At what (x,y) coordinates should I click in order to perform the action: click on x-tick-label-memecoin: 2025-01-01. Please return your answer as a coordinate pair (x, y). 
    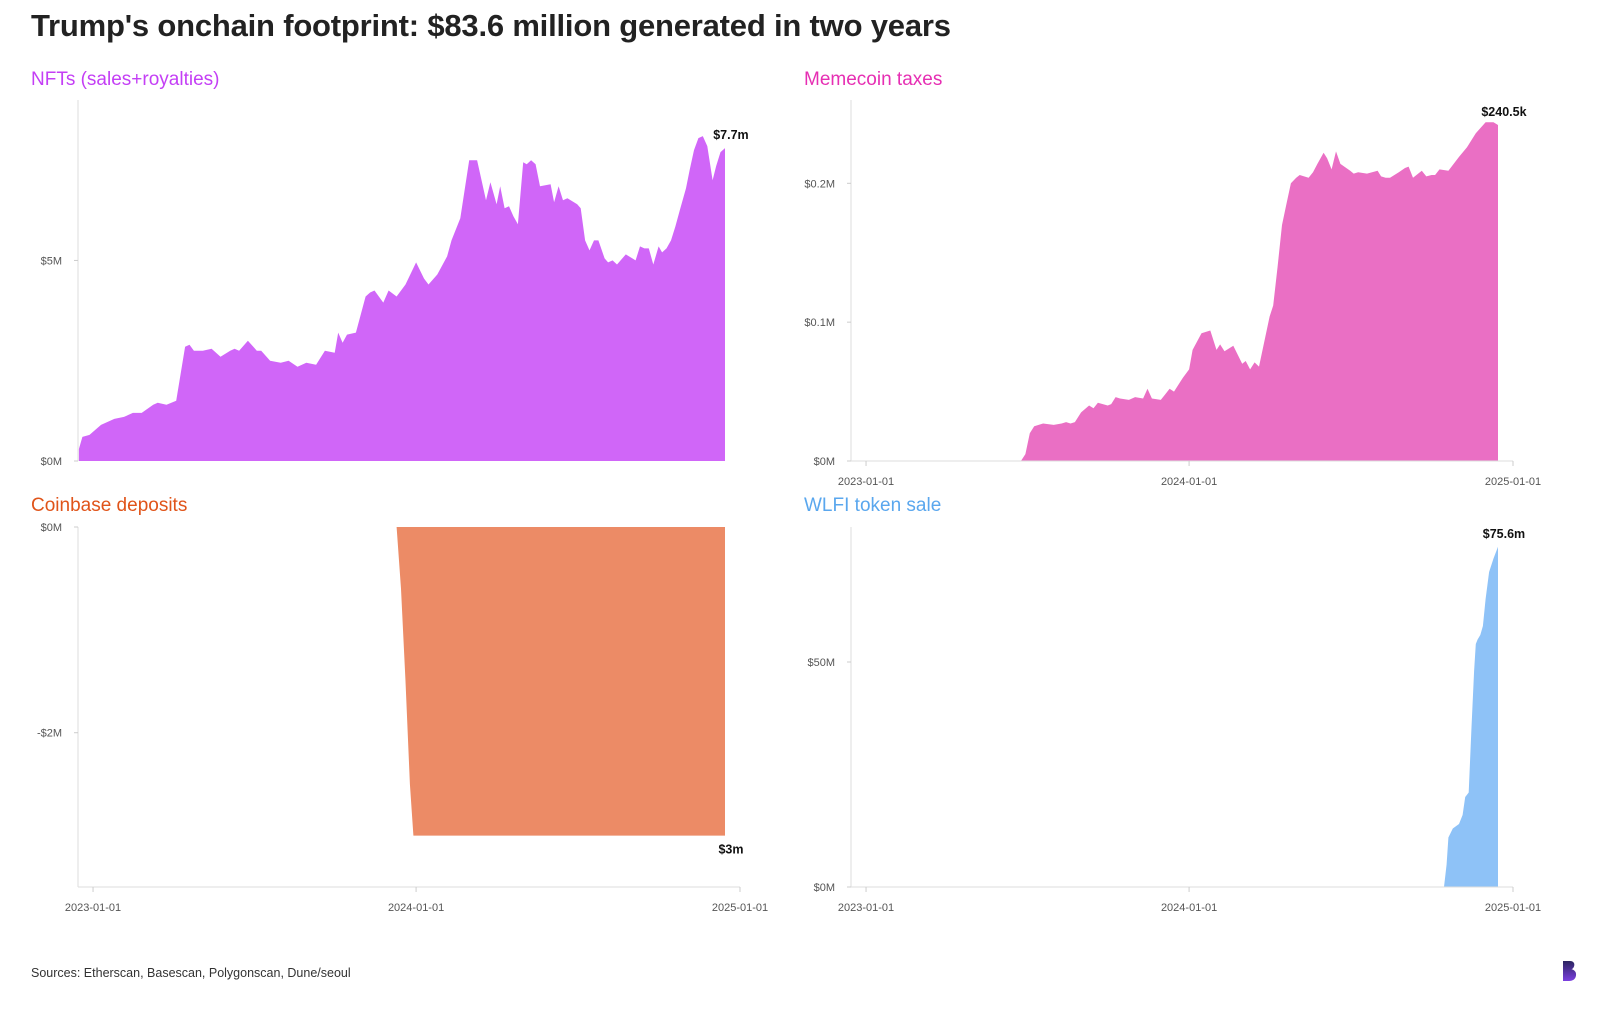
    Looking at the image, I should click on (1513, 482).